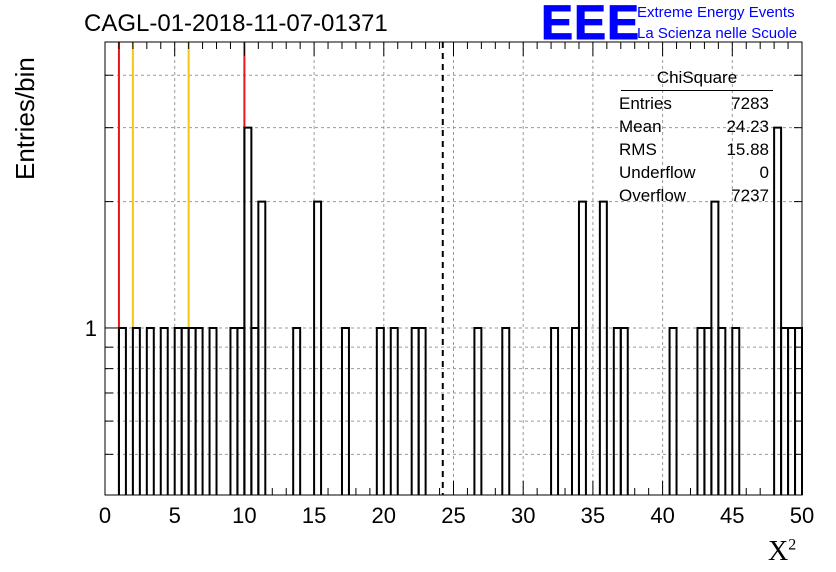  I want to click on x-tick-label: 40, so click(662, 515).